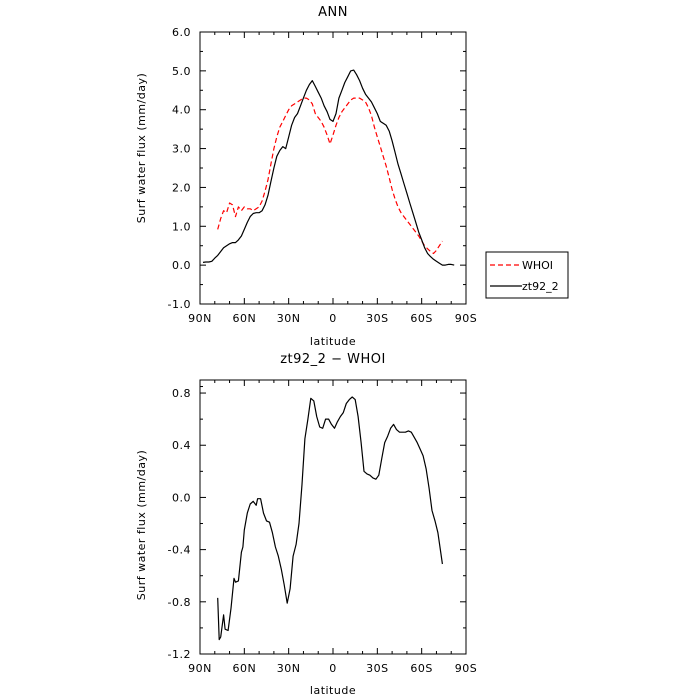 The width and height of the screenshot is (700, 700). What do you see at coordinates (330, 518) in the screenshot?
I see `series-line` at bounding box center [330, 518].